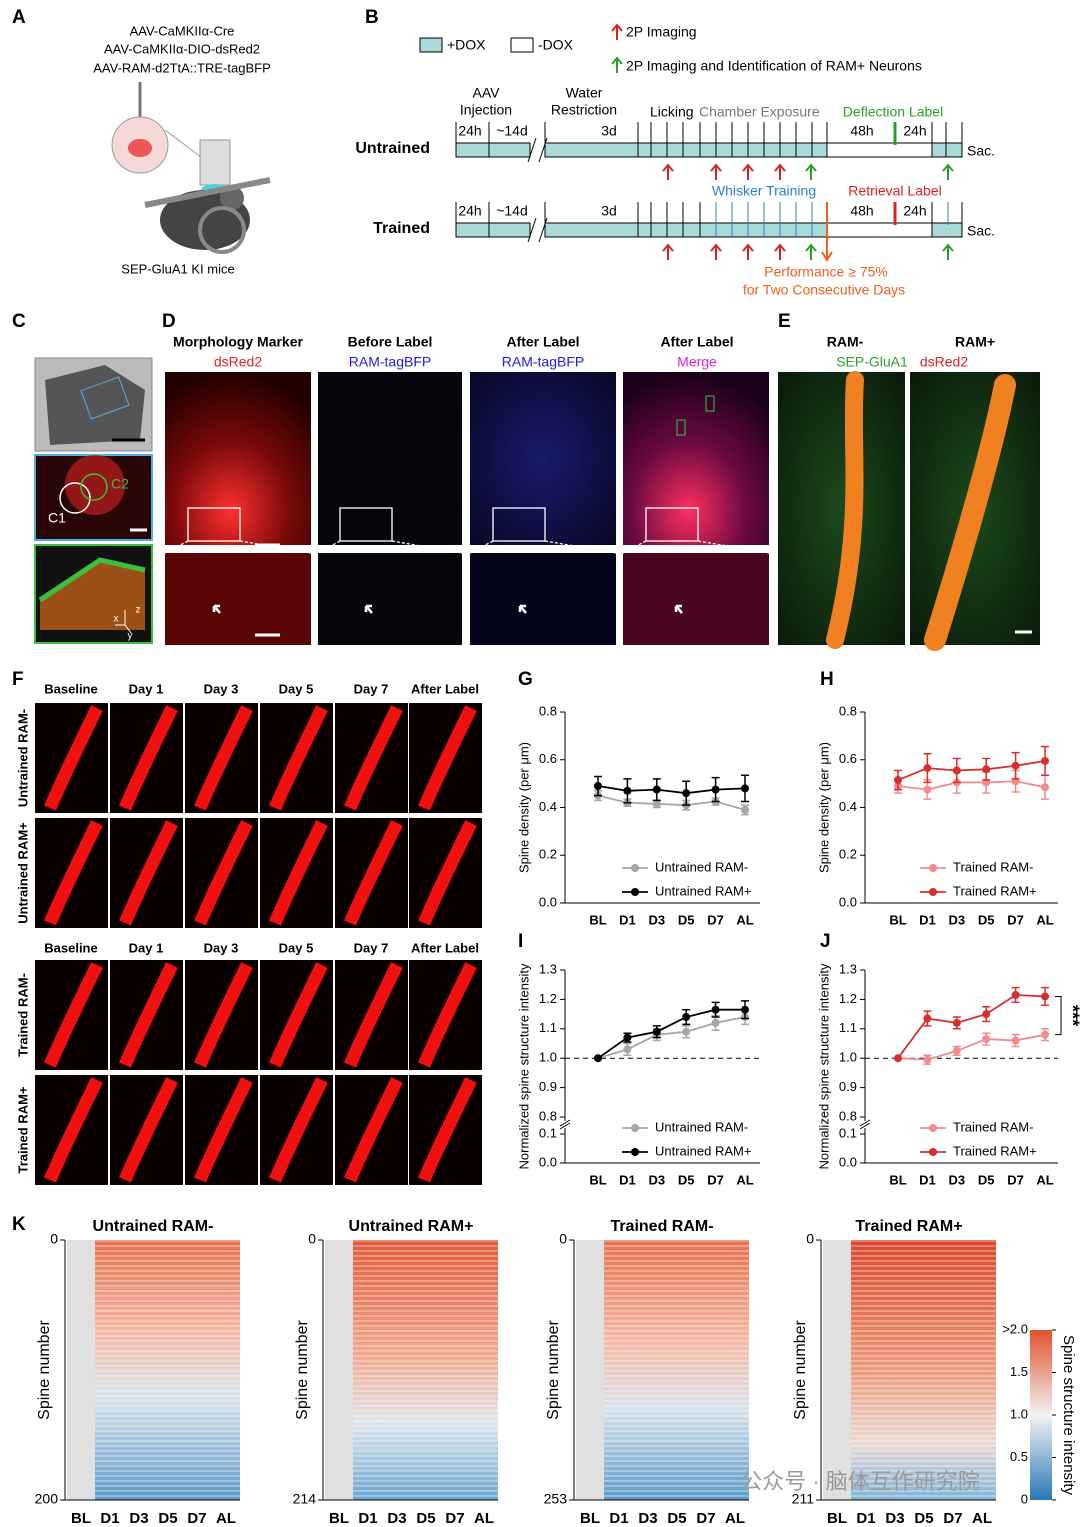 The width and height of the screenshot is (1080, 1527). What do you see at coordinates (411, 1226) in the screenshot?
I see `heatmap-title: Untrained RAM+` at bounding box center [411, 1226].